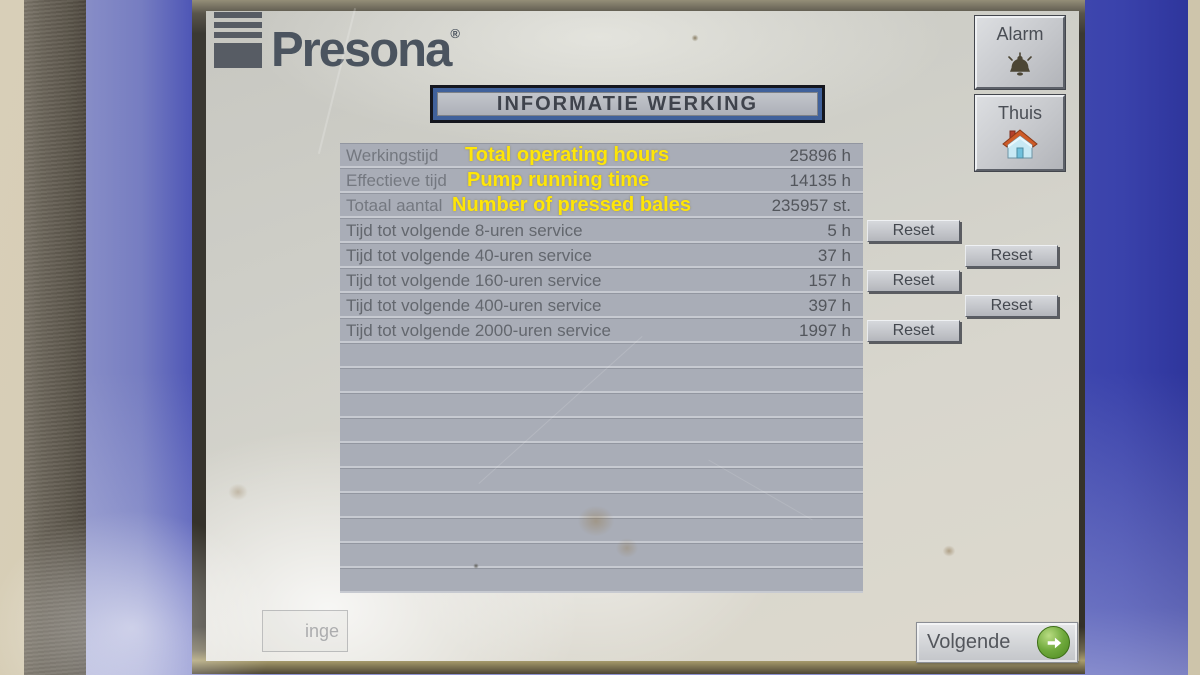  What do you see at coordinates (567, 155) in the screenshot?
I see `annotation-overlay: Total operating hours` at bounding box center [567, 155].